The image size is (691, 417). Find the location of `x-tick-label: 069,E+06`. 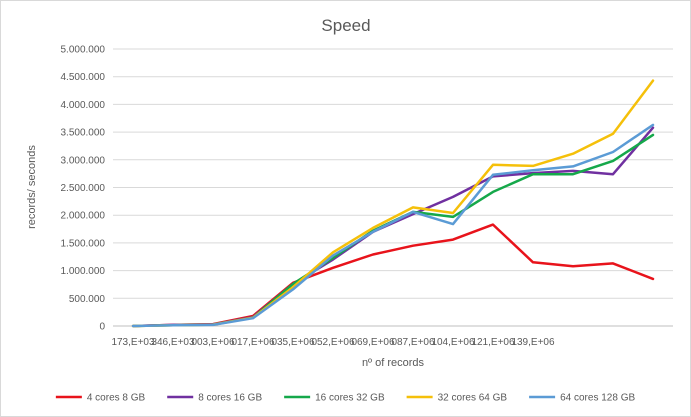

x-tick-label: 069,E+06 is located at coordinates (373, 342).